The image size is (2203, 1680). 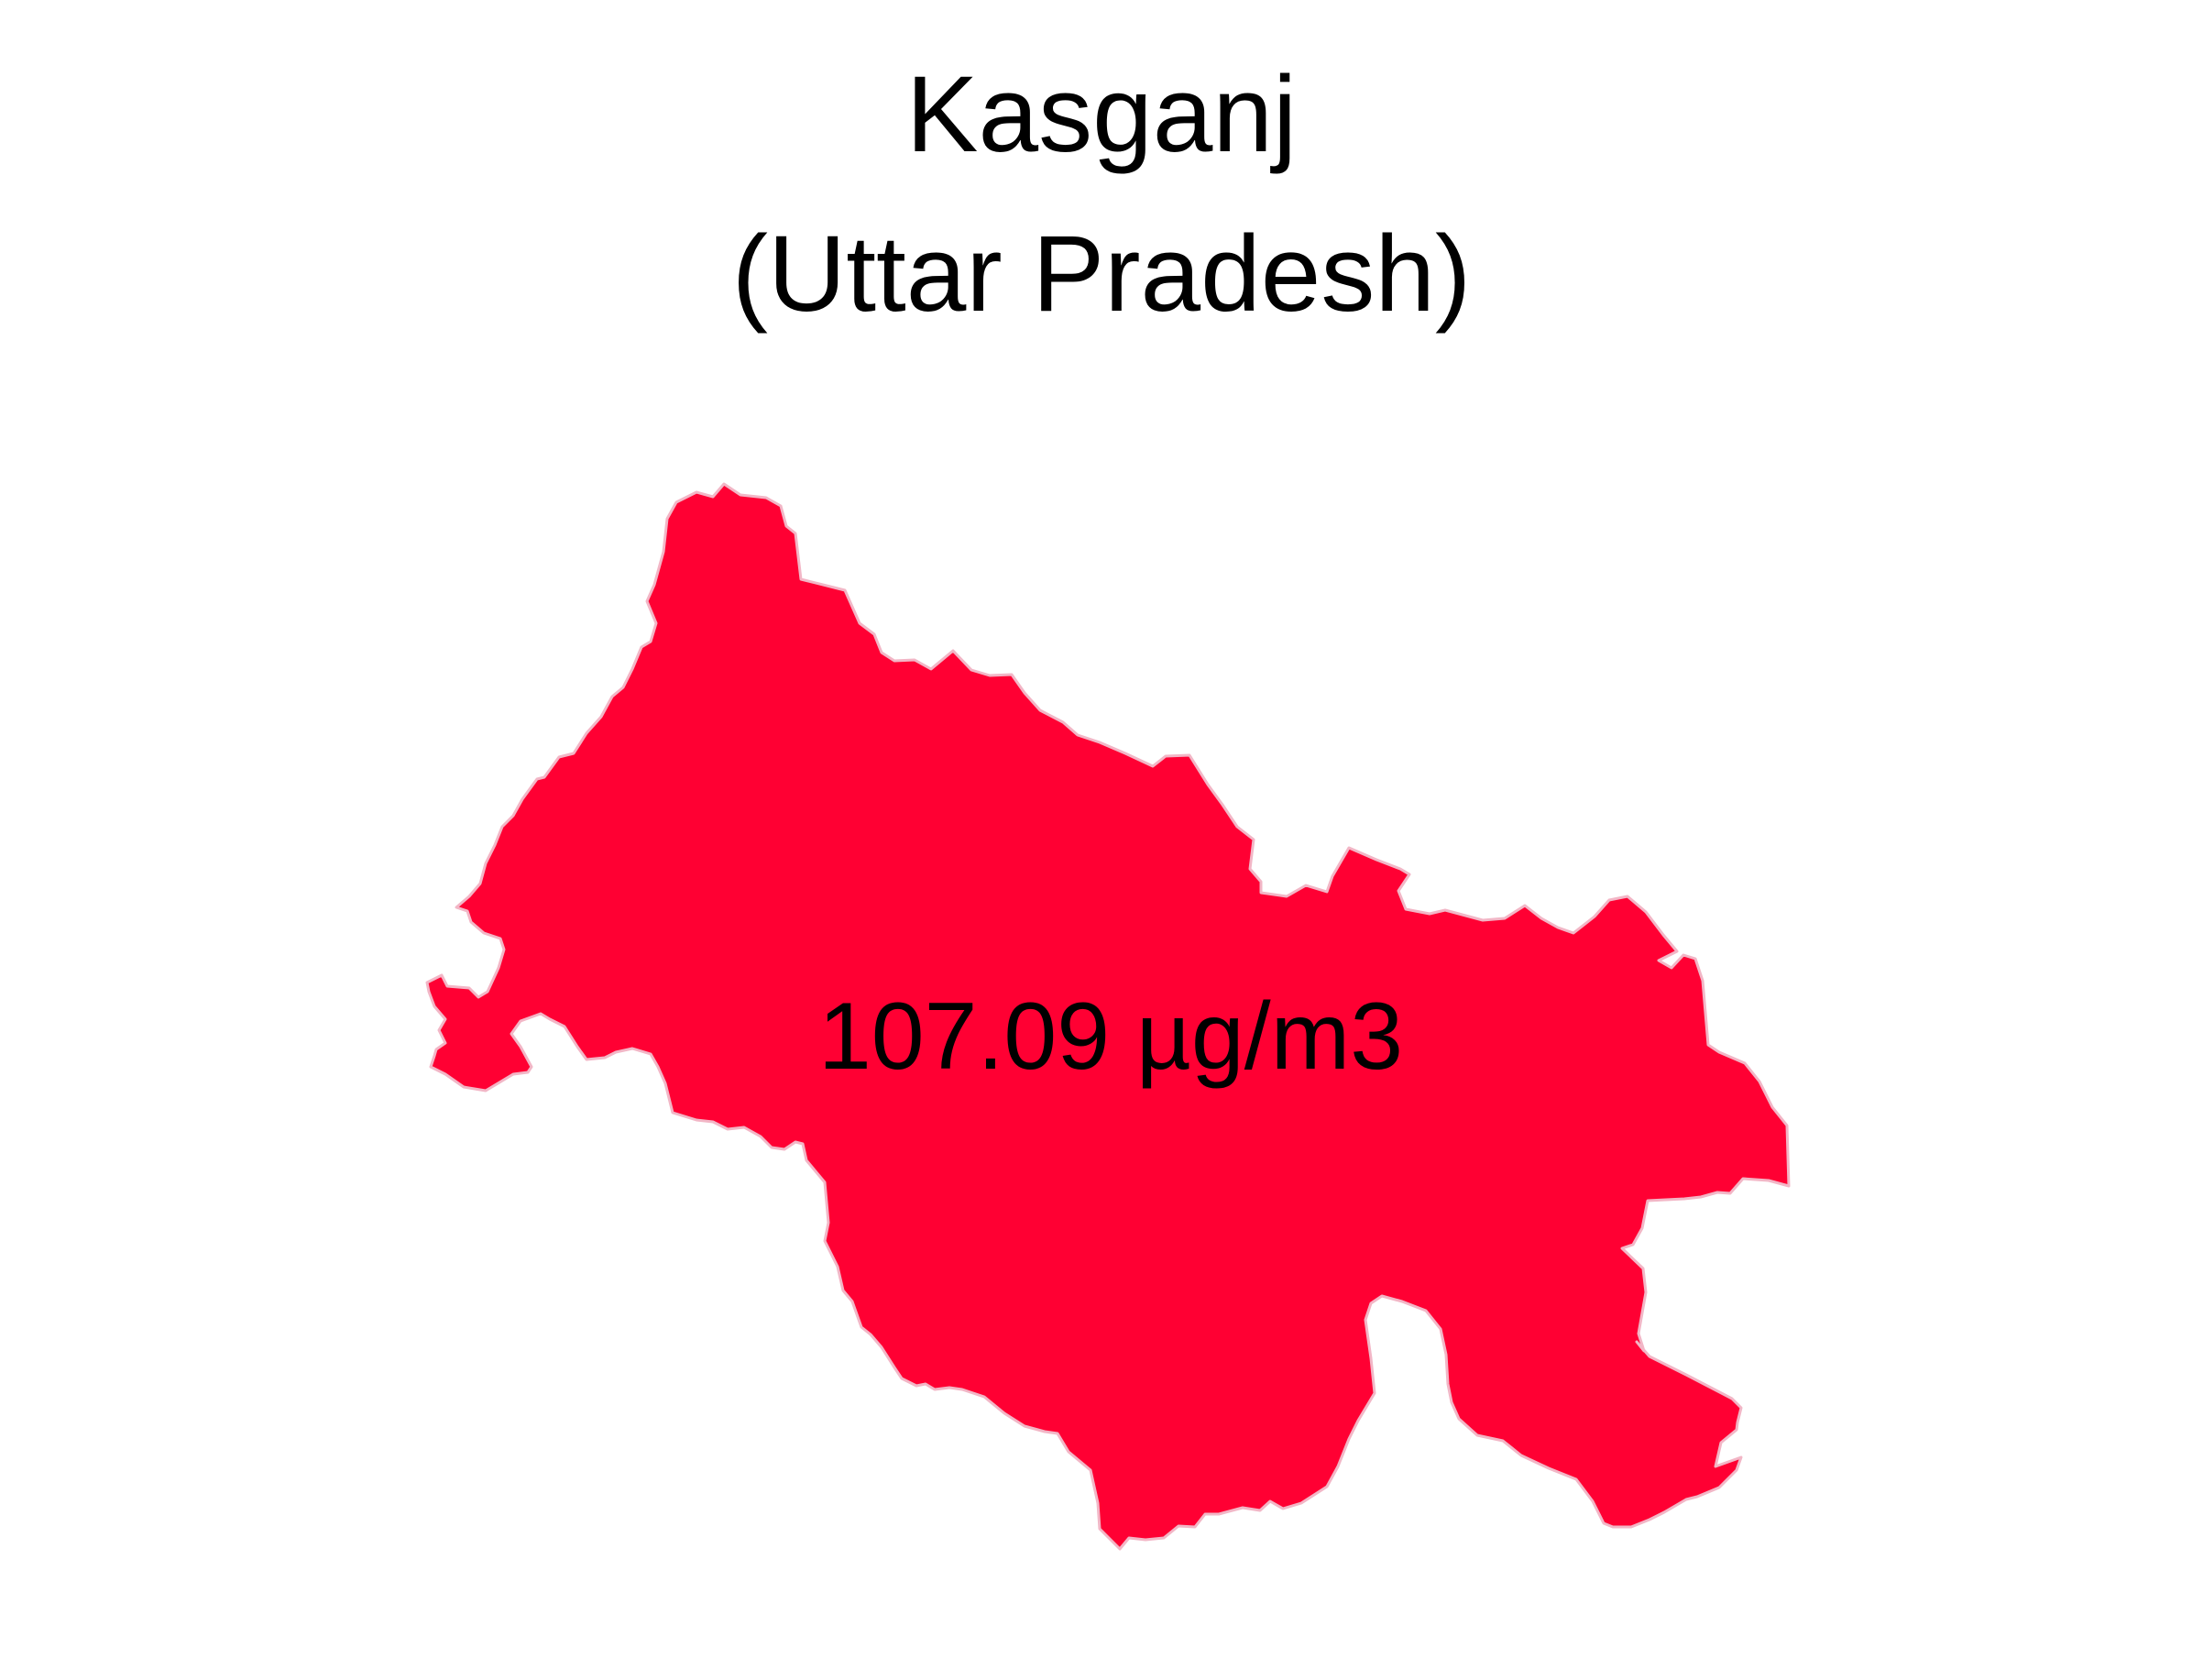 What do you see at coordinates (1101, 114) in the screenshot?
I see `map-title: Kasganj` at bounding box center [1101, 114].